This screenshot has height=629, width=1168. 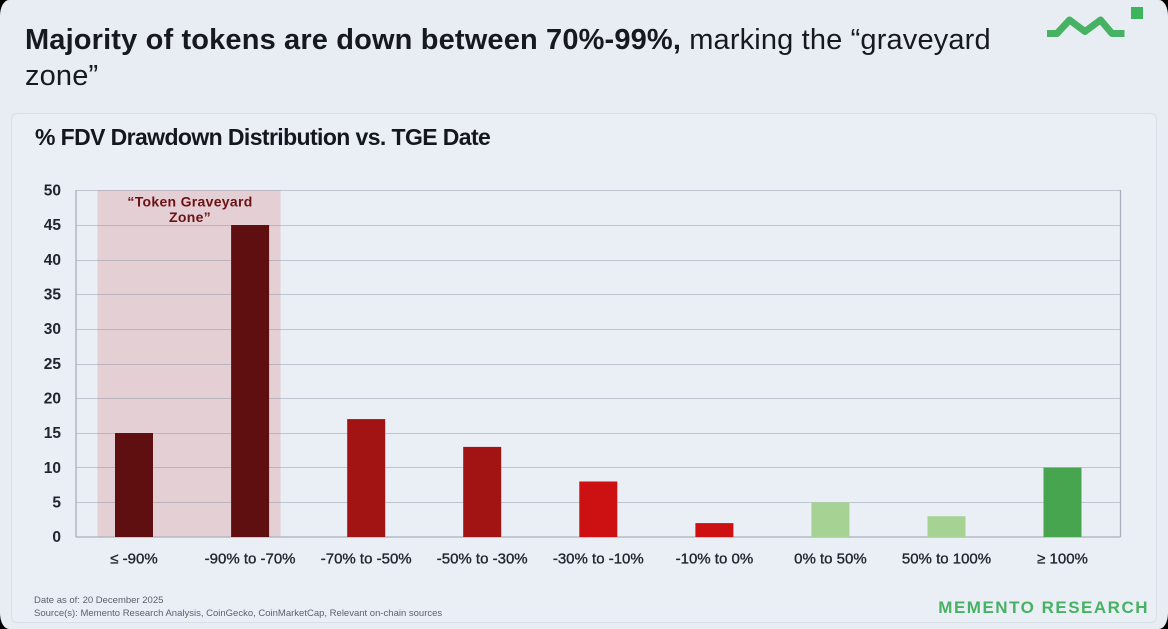 What do you see at coordinates (133, 559) in the screenshot?
I see `svg-text: ≤ -90%` at bounding box center [133, 559].